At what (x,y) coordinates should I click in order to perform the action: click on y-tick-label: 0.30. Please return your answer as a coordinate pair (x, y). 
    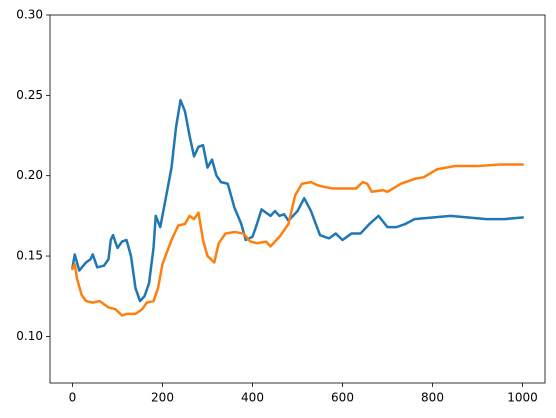
    Looking at the image, I should click on (29, 15).